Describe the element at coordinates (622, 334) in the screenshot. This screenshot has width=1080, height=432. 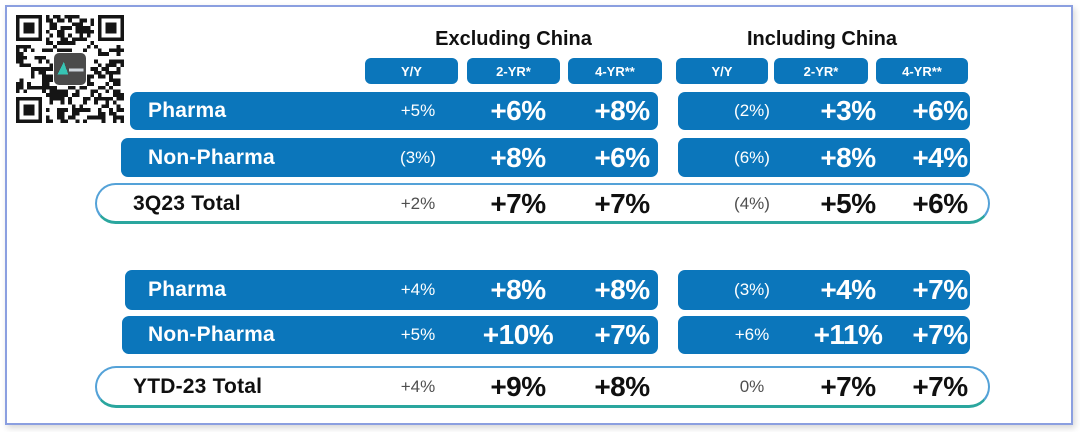
I see `s2-nonpharma-exc-4yr: +7%` at that location.